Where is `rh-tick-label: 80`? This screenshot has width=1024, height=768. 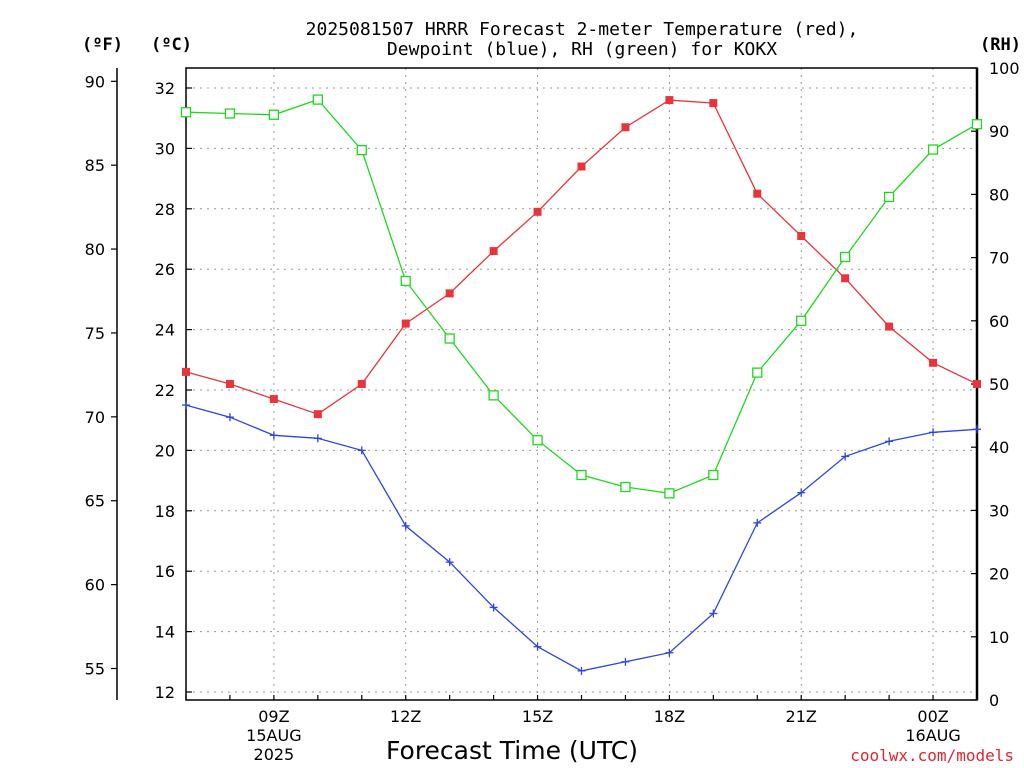
rh-tick-label: 80 is located at coordinates (999, 194).